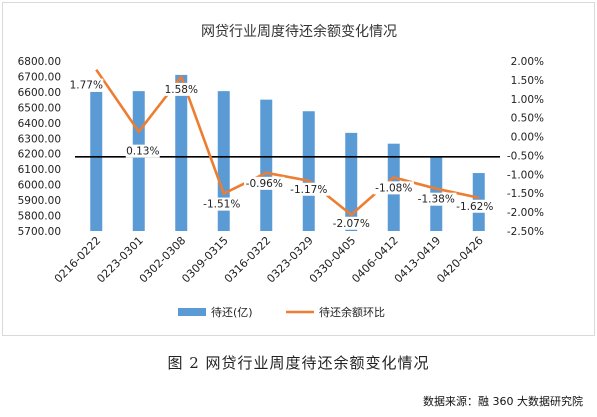 This screenshot has width=597, height=417. What do you see at coordinates (503, 401) in the screenshot?
I see `data-source: 数据来源：融 360 大数据研究院` at bounding box center [503, 401].